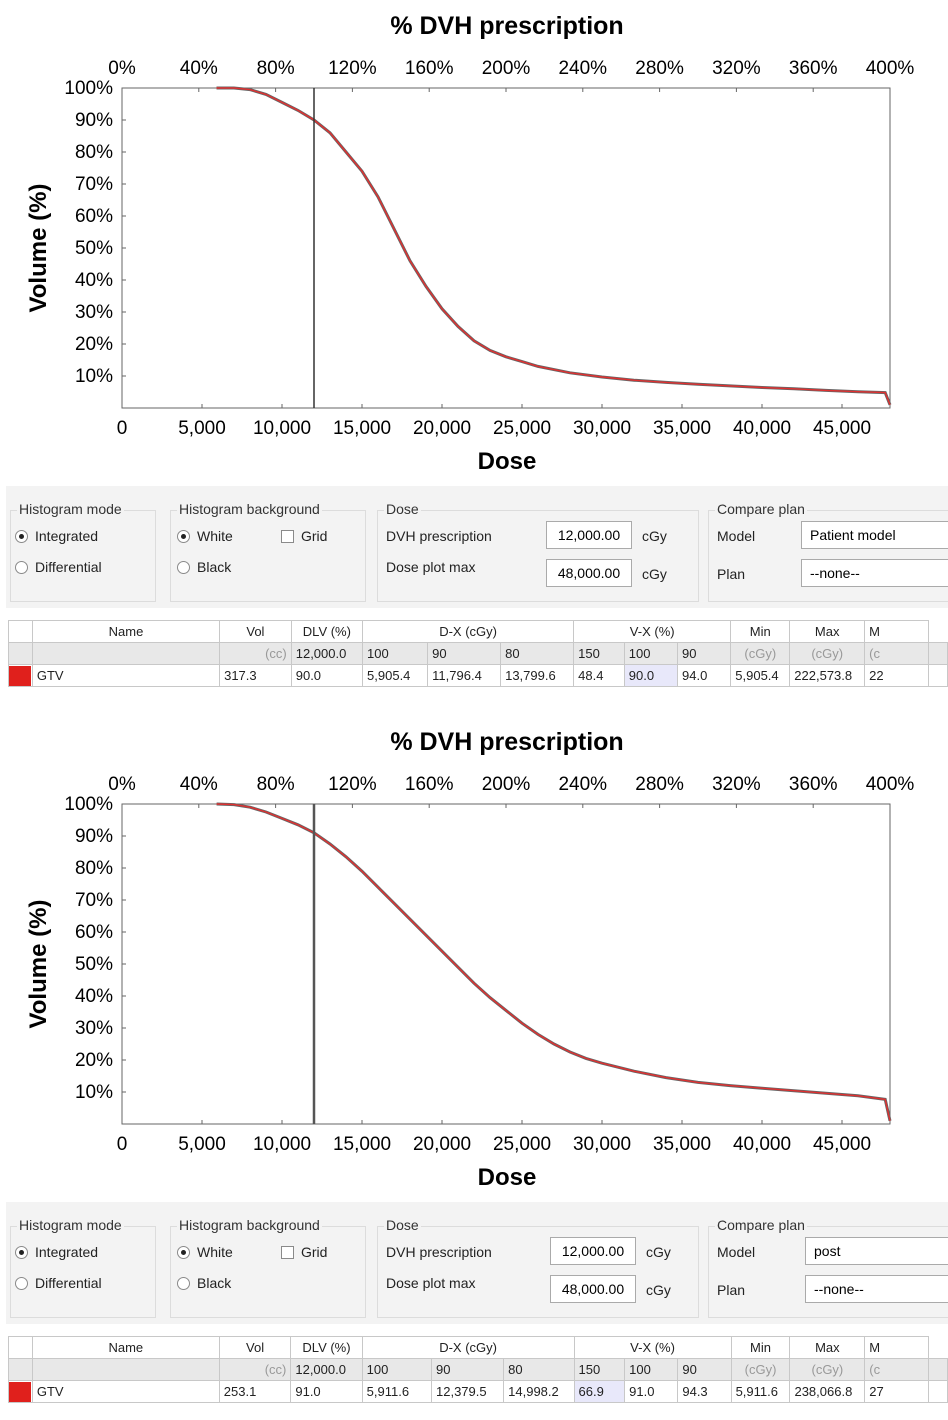  Describe the element at coordinates (94, 1060) in the screenshot. I see `y-tick-label: 20%` at that location.